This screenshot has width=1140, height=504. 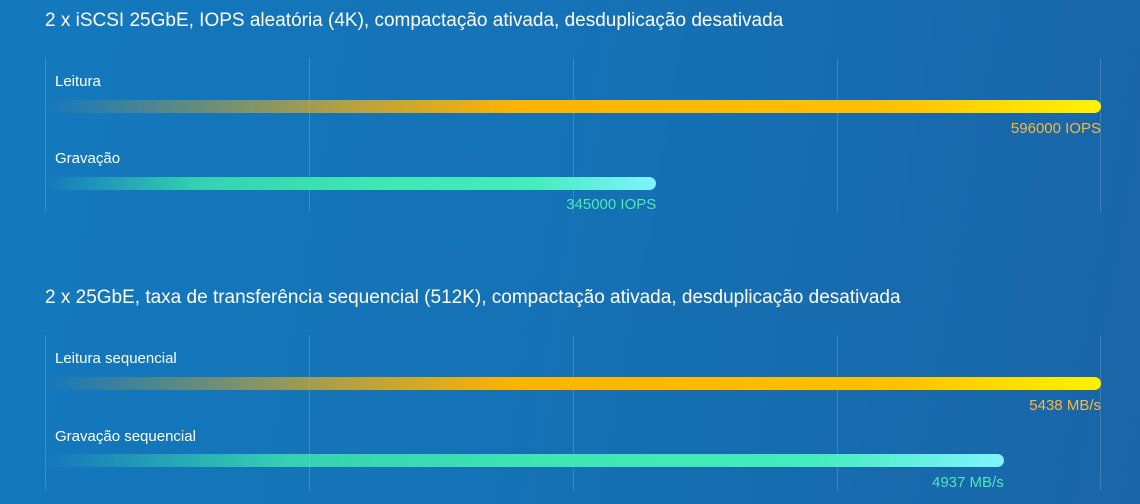 What do you see at coordinates (125, 436) in the screenshot?
I see `bar-label-seq-write: Gravação sequencial` at bounding box center [125, 436].